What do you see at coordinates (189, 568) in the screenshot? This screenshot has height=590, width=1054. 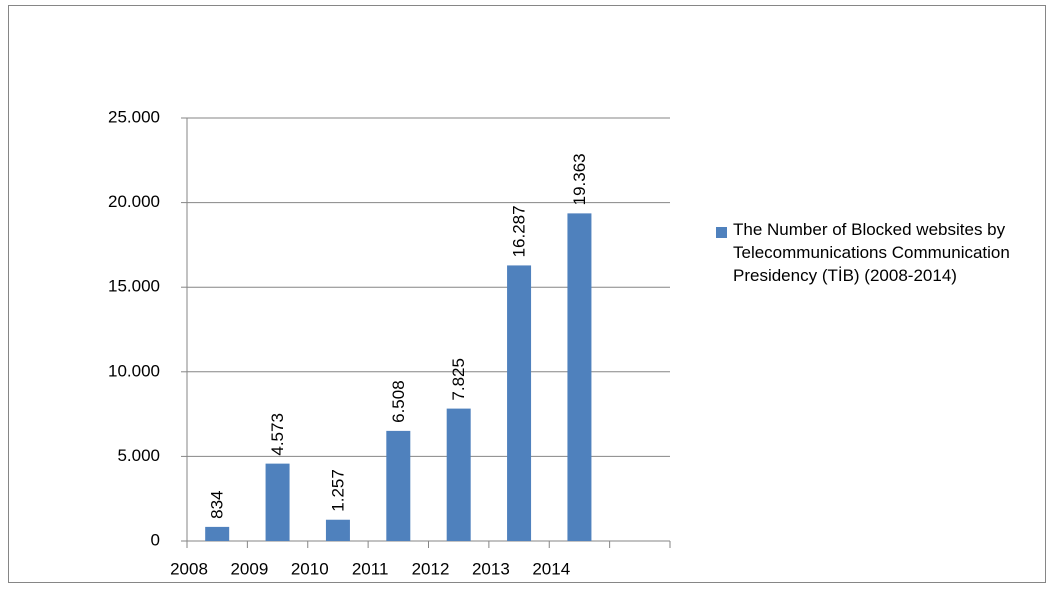 I see `x-tick-label: 2008` at bounding box center [189, 568].